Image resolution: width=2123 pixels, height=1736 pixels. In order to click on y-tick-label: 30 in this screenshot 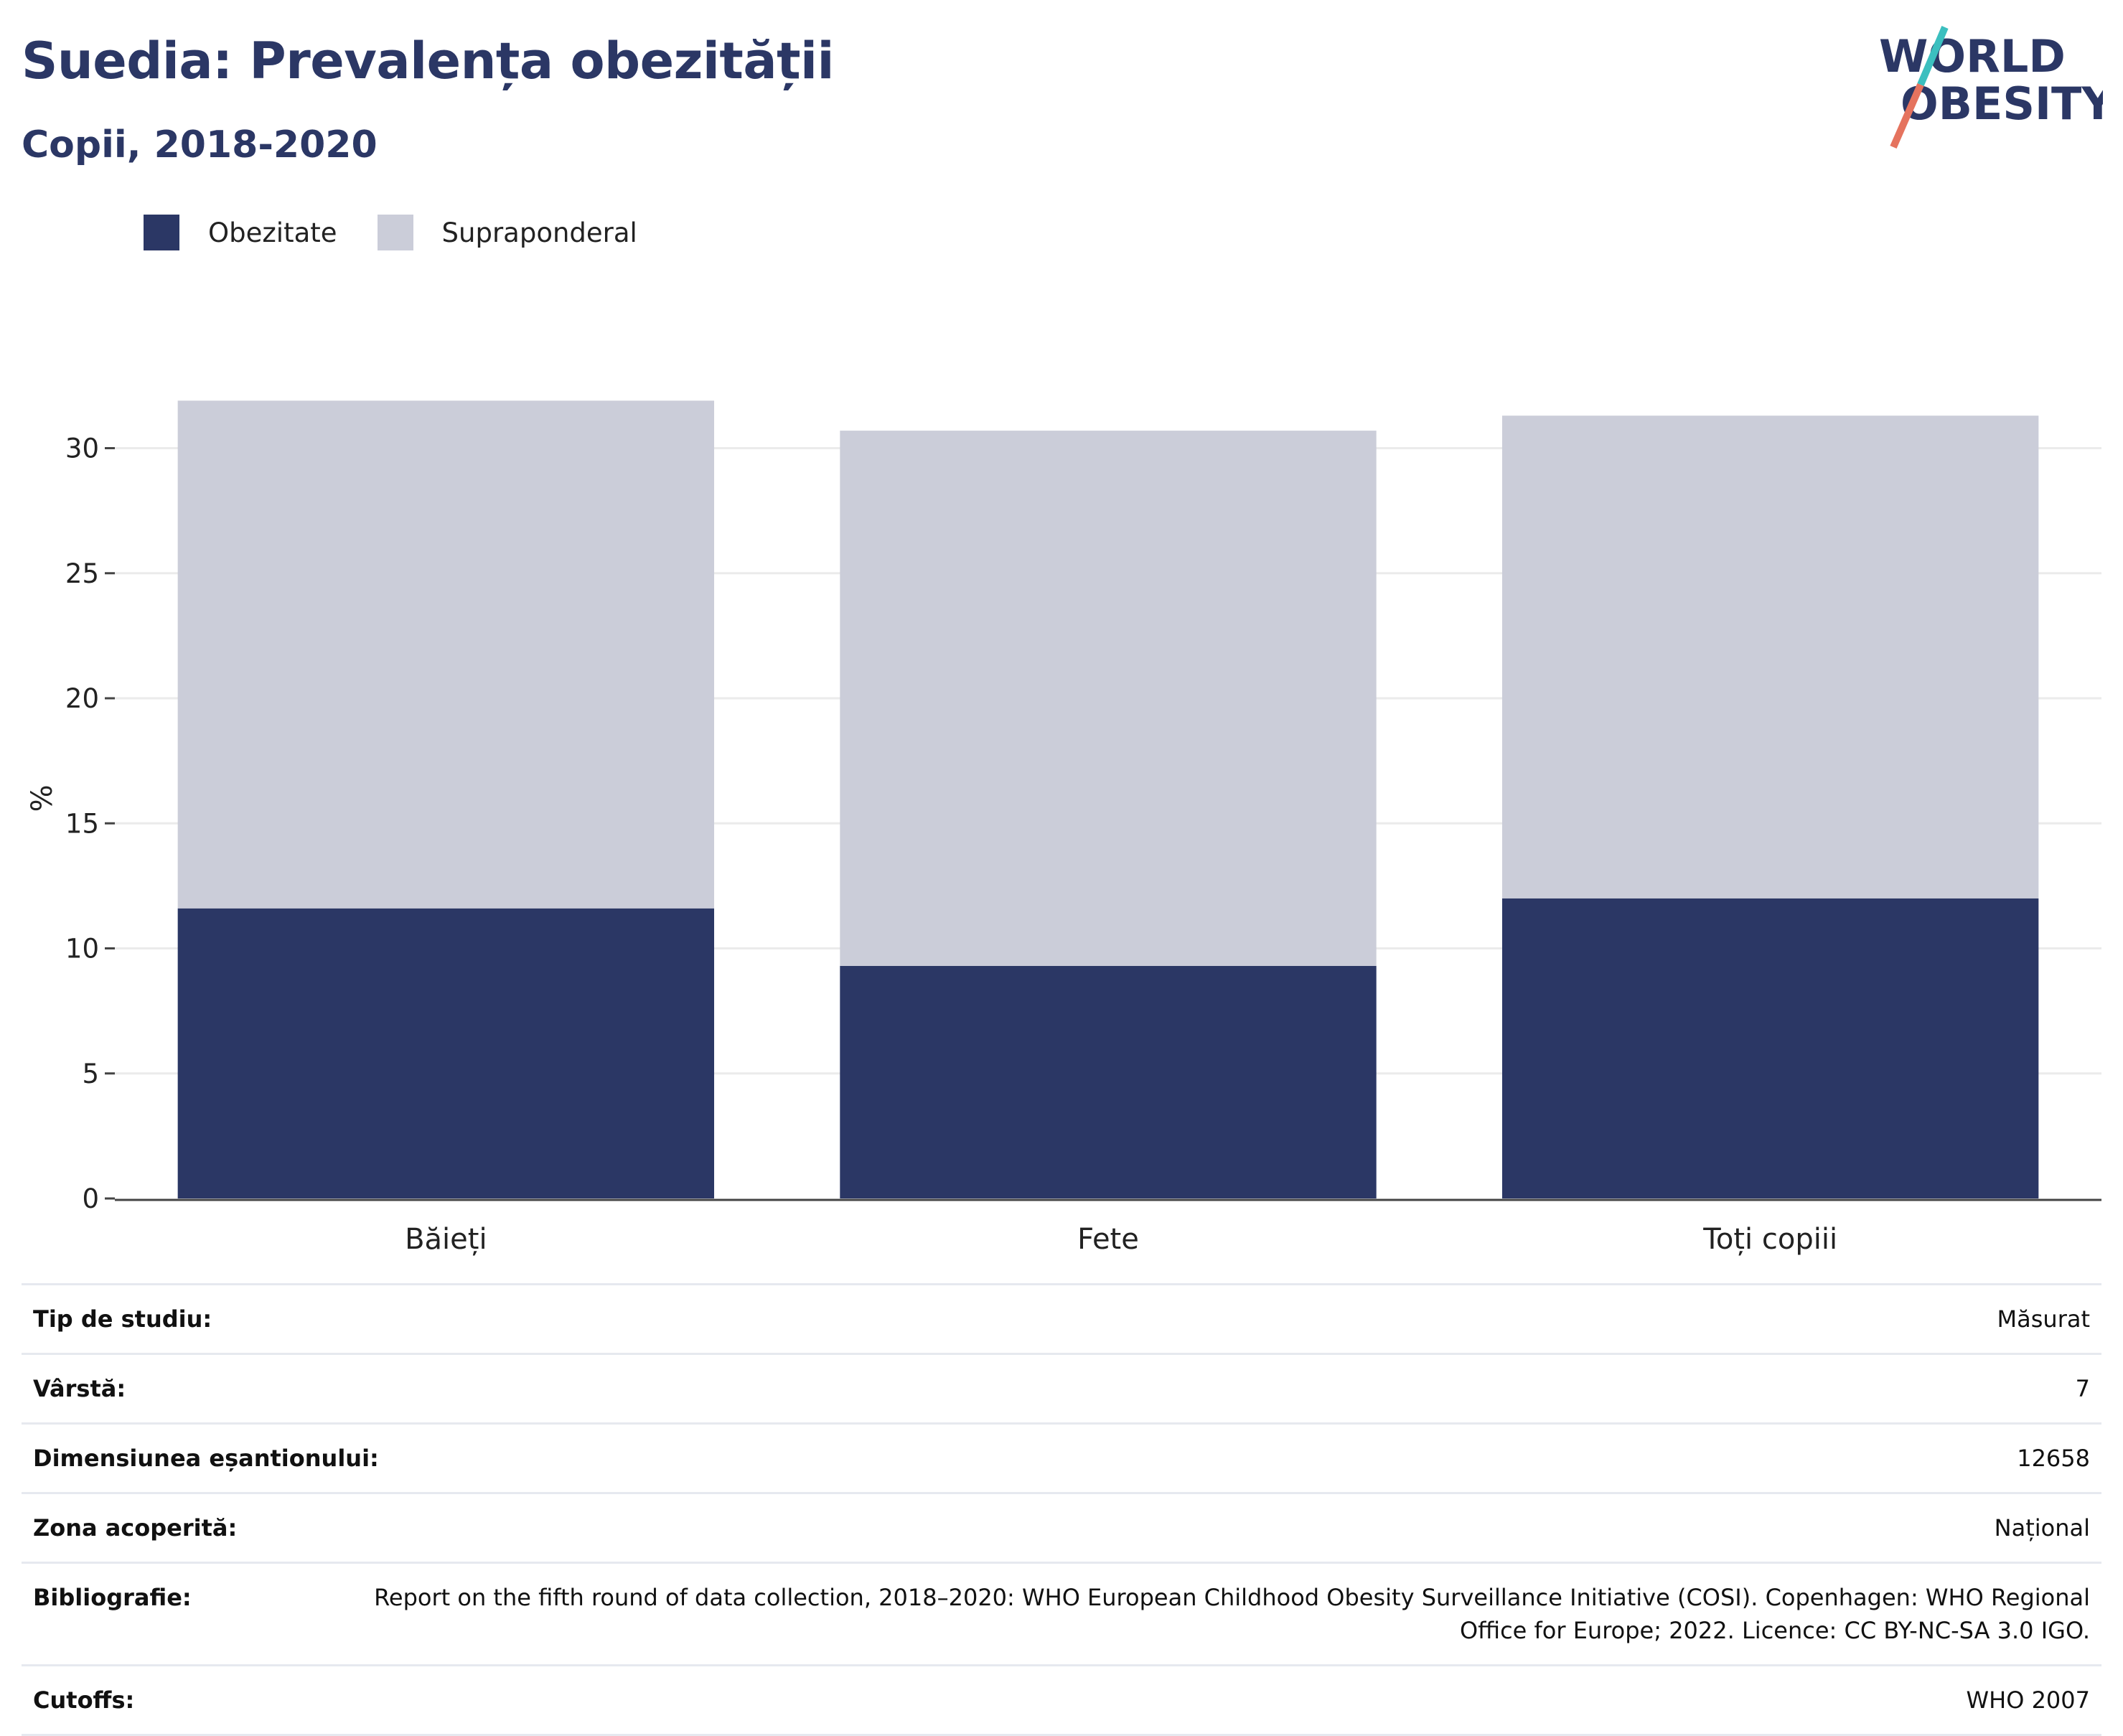, I will do `click(82, 448)`.